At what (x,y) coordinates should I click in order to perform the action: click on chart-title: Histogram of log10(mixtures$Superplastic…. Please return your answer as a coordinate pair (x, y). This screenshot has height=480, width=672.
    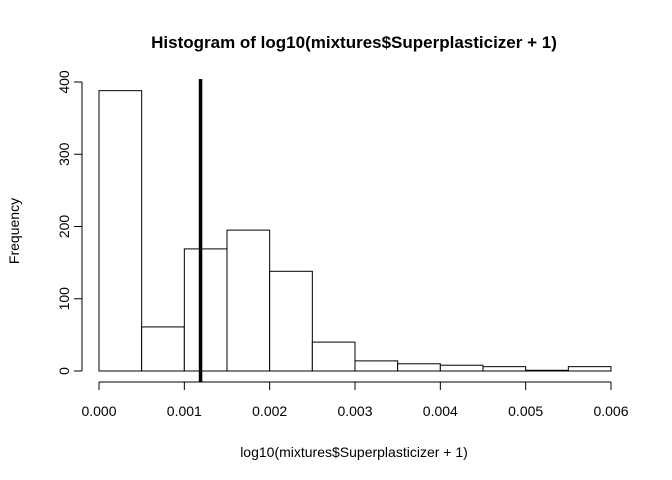
    Looking at the image, I should click on (354, 42).